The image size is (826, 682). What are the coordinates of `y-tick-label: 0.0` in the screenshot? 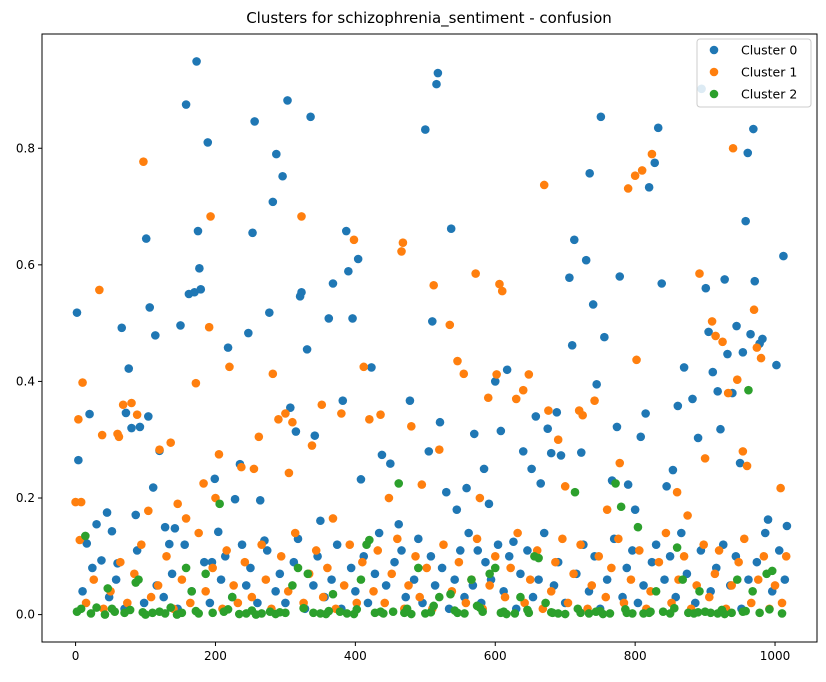 It's located at (25, 615).